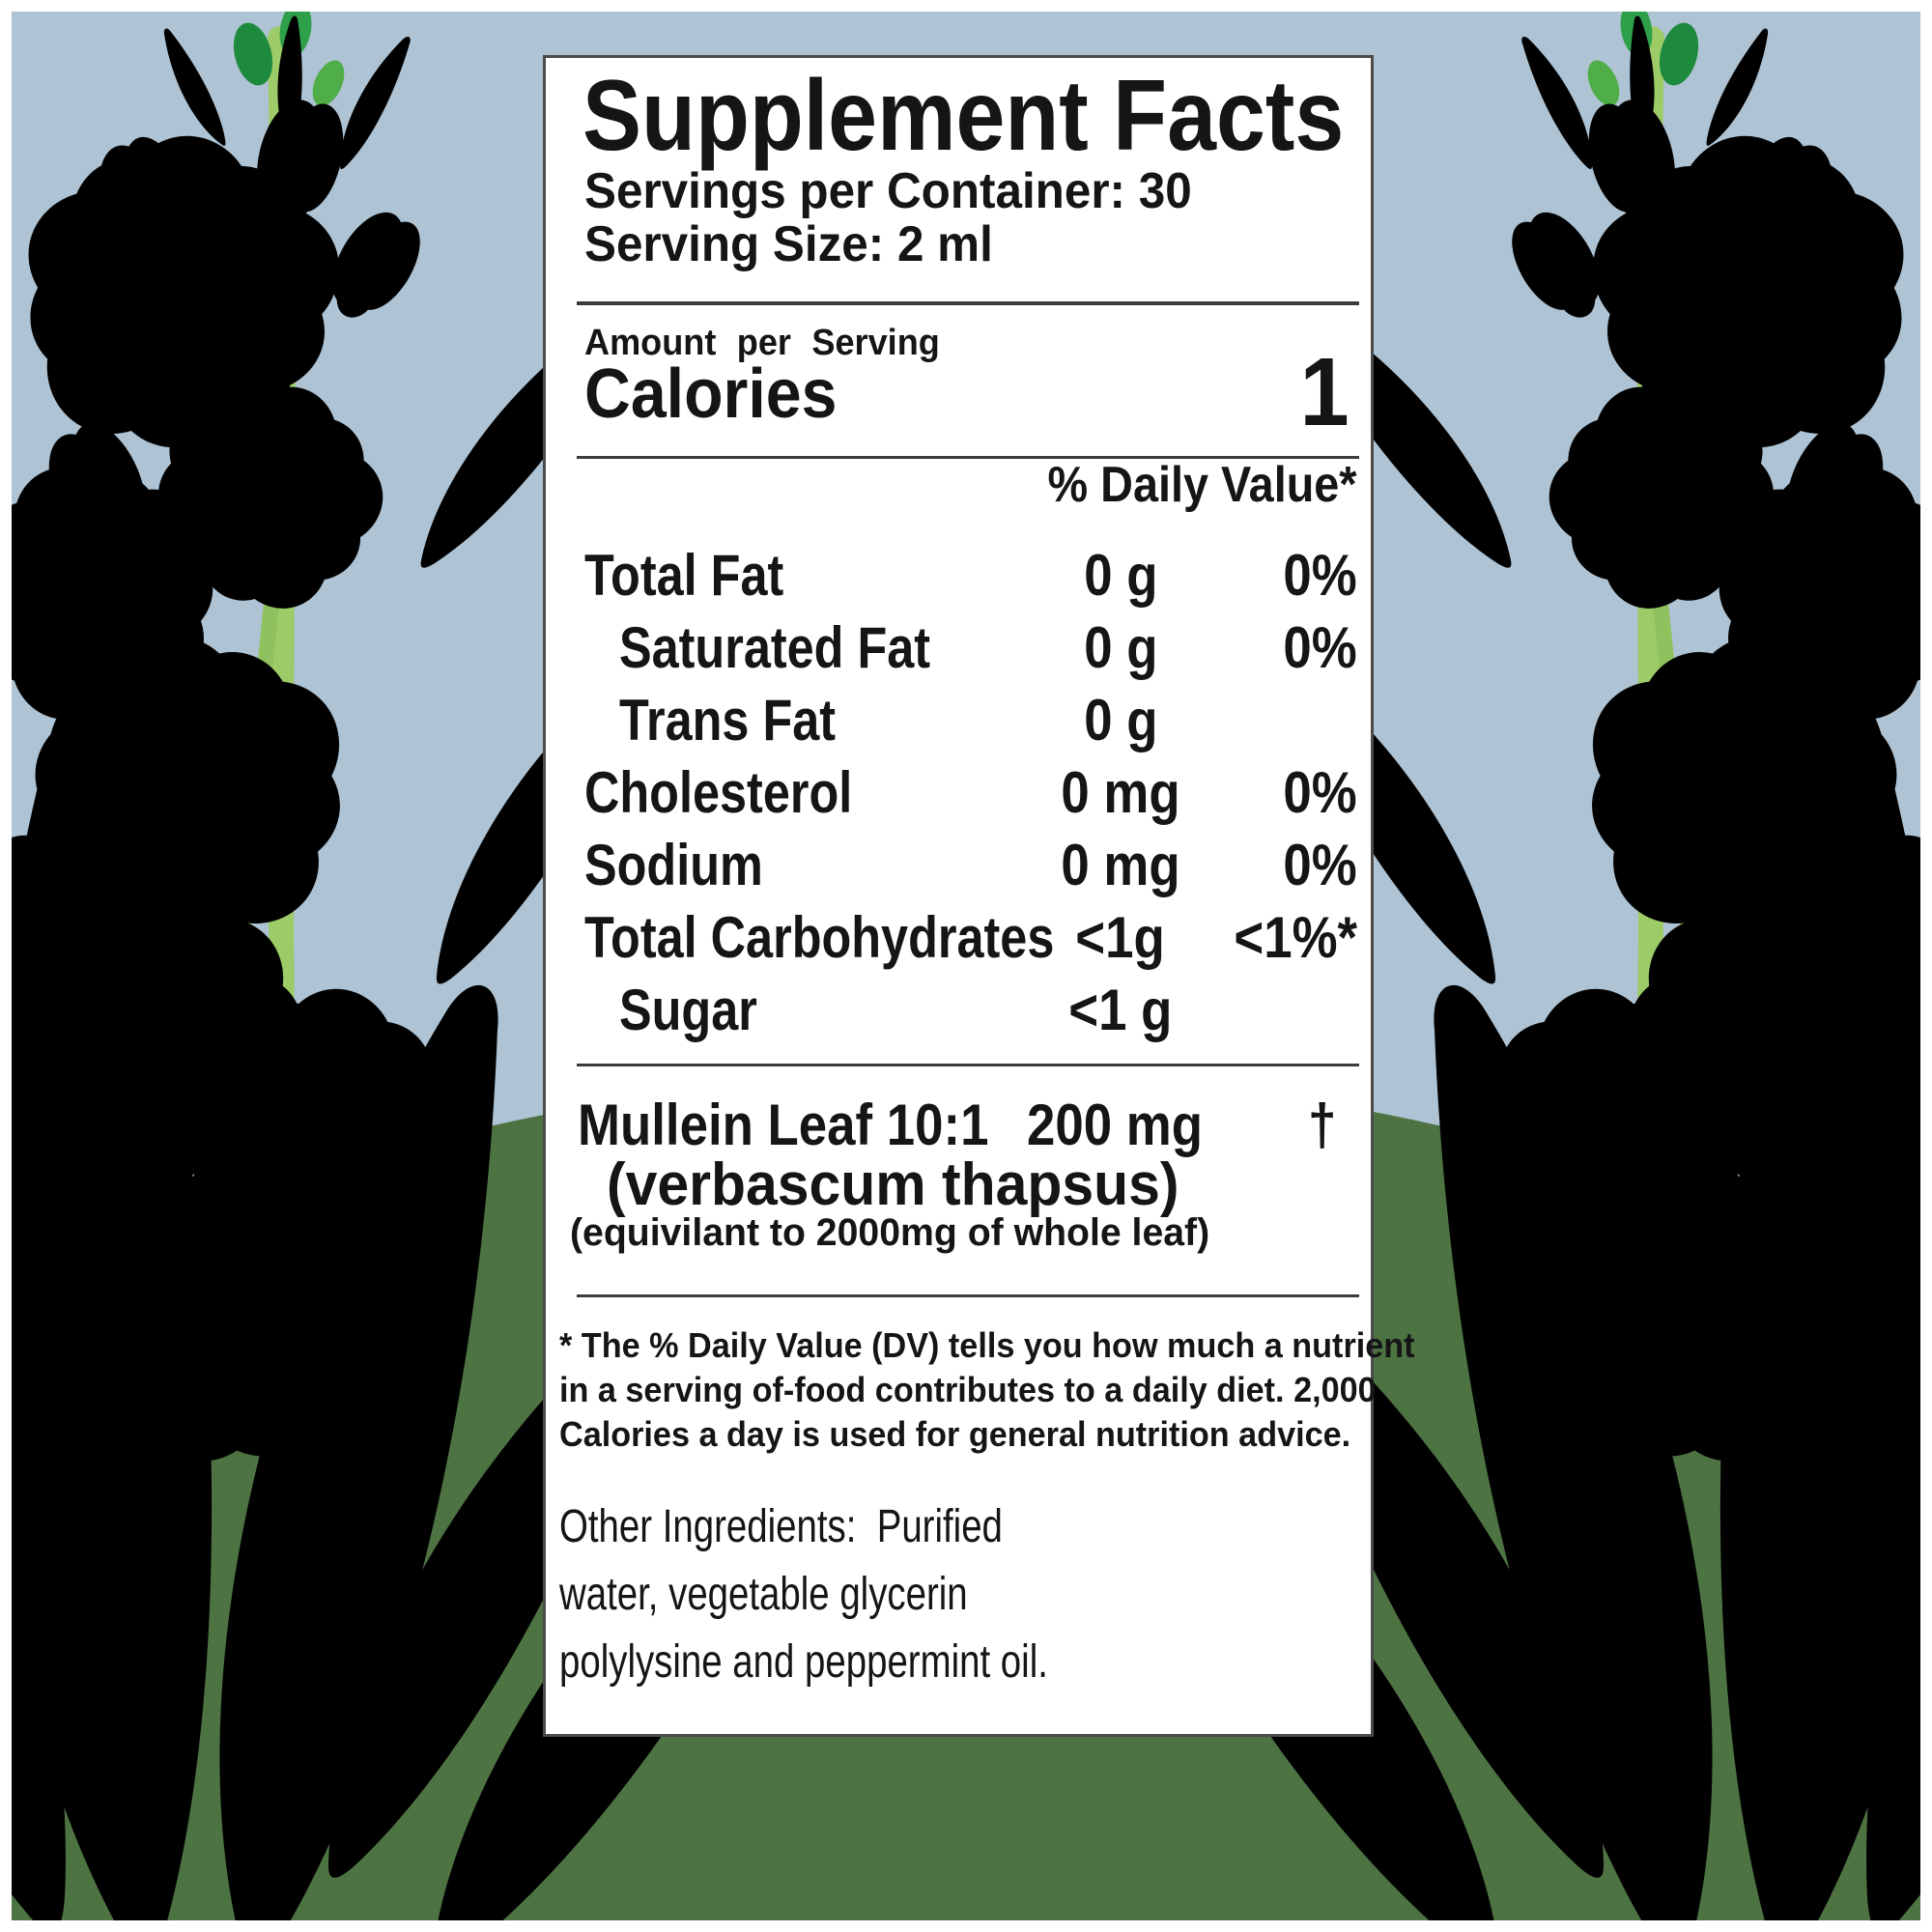 The image size is (1932, 1932). What do you see at coordinates (888, 191) in the screenshot?
I see `servings-per-container: Servings per Container: 30` at bounding box center [888, 191].